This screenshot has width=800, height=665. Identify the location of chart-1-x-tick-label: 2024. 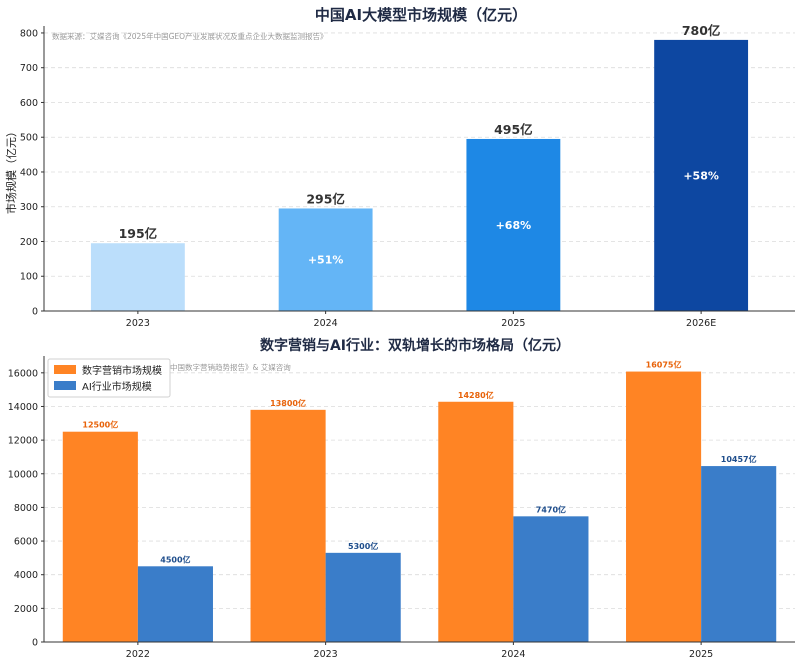
(326, 323).